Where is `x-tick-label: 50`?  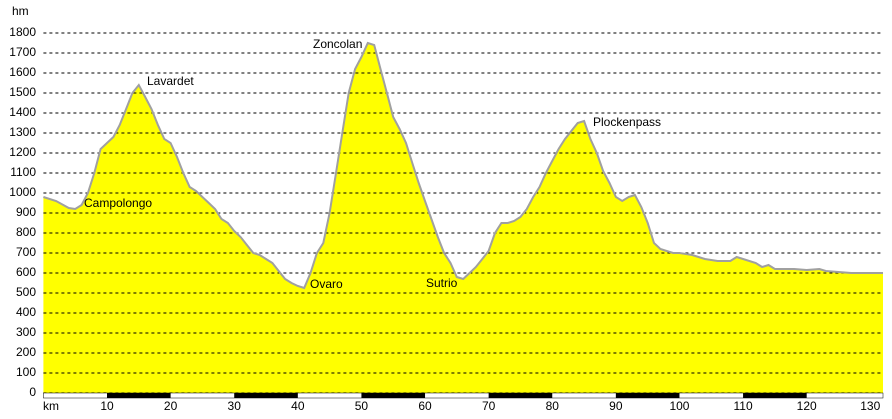 x-tick-label: 50 is located at coordinates (362, 406).